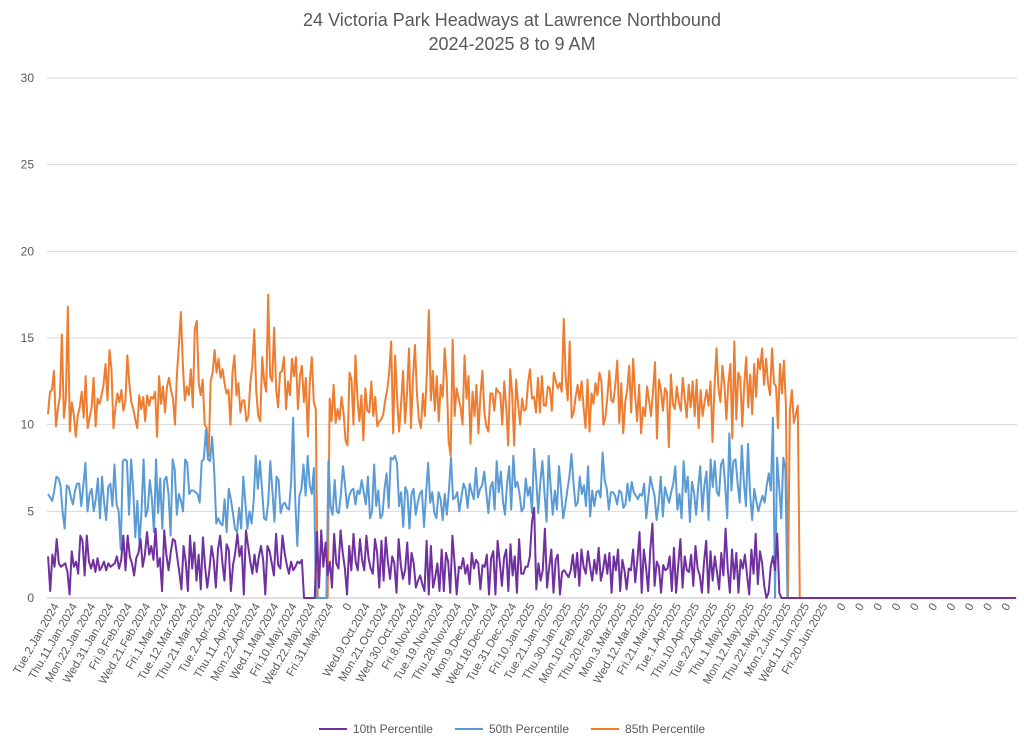  I want to click on y-tick-label: 20, so click(28, 251).